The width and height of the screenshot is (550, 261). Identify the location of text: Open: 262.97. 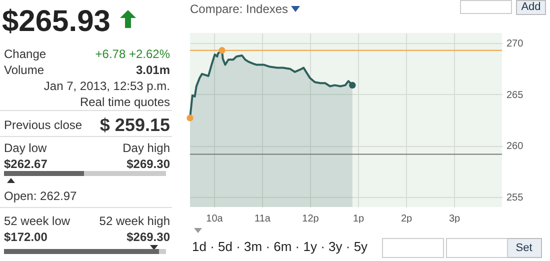
(40, 196).